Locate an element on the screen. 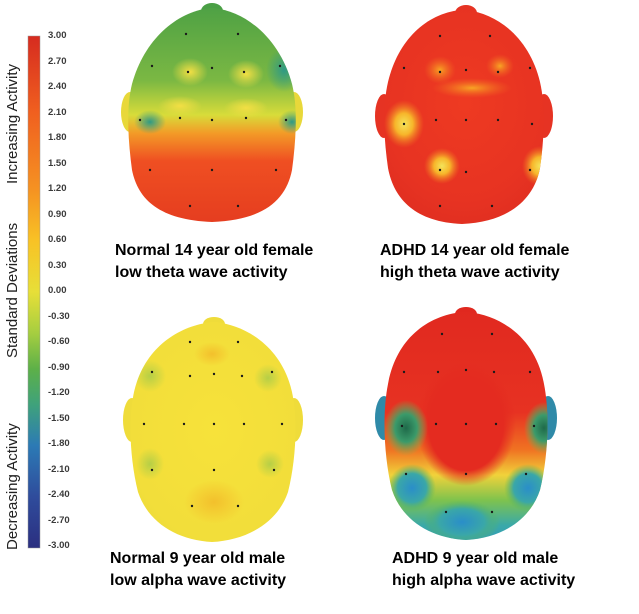  colorbar-tick: 0.60 is located at coordinates (57, 239).